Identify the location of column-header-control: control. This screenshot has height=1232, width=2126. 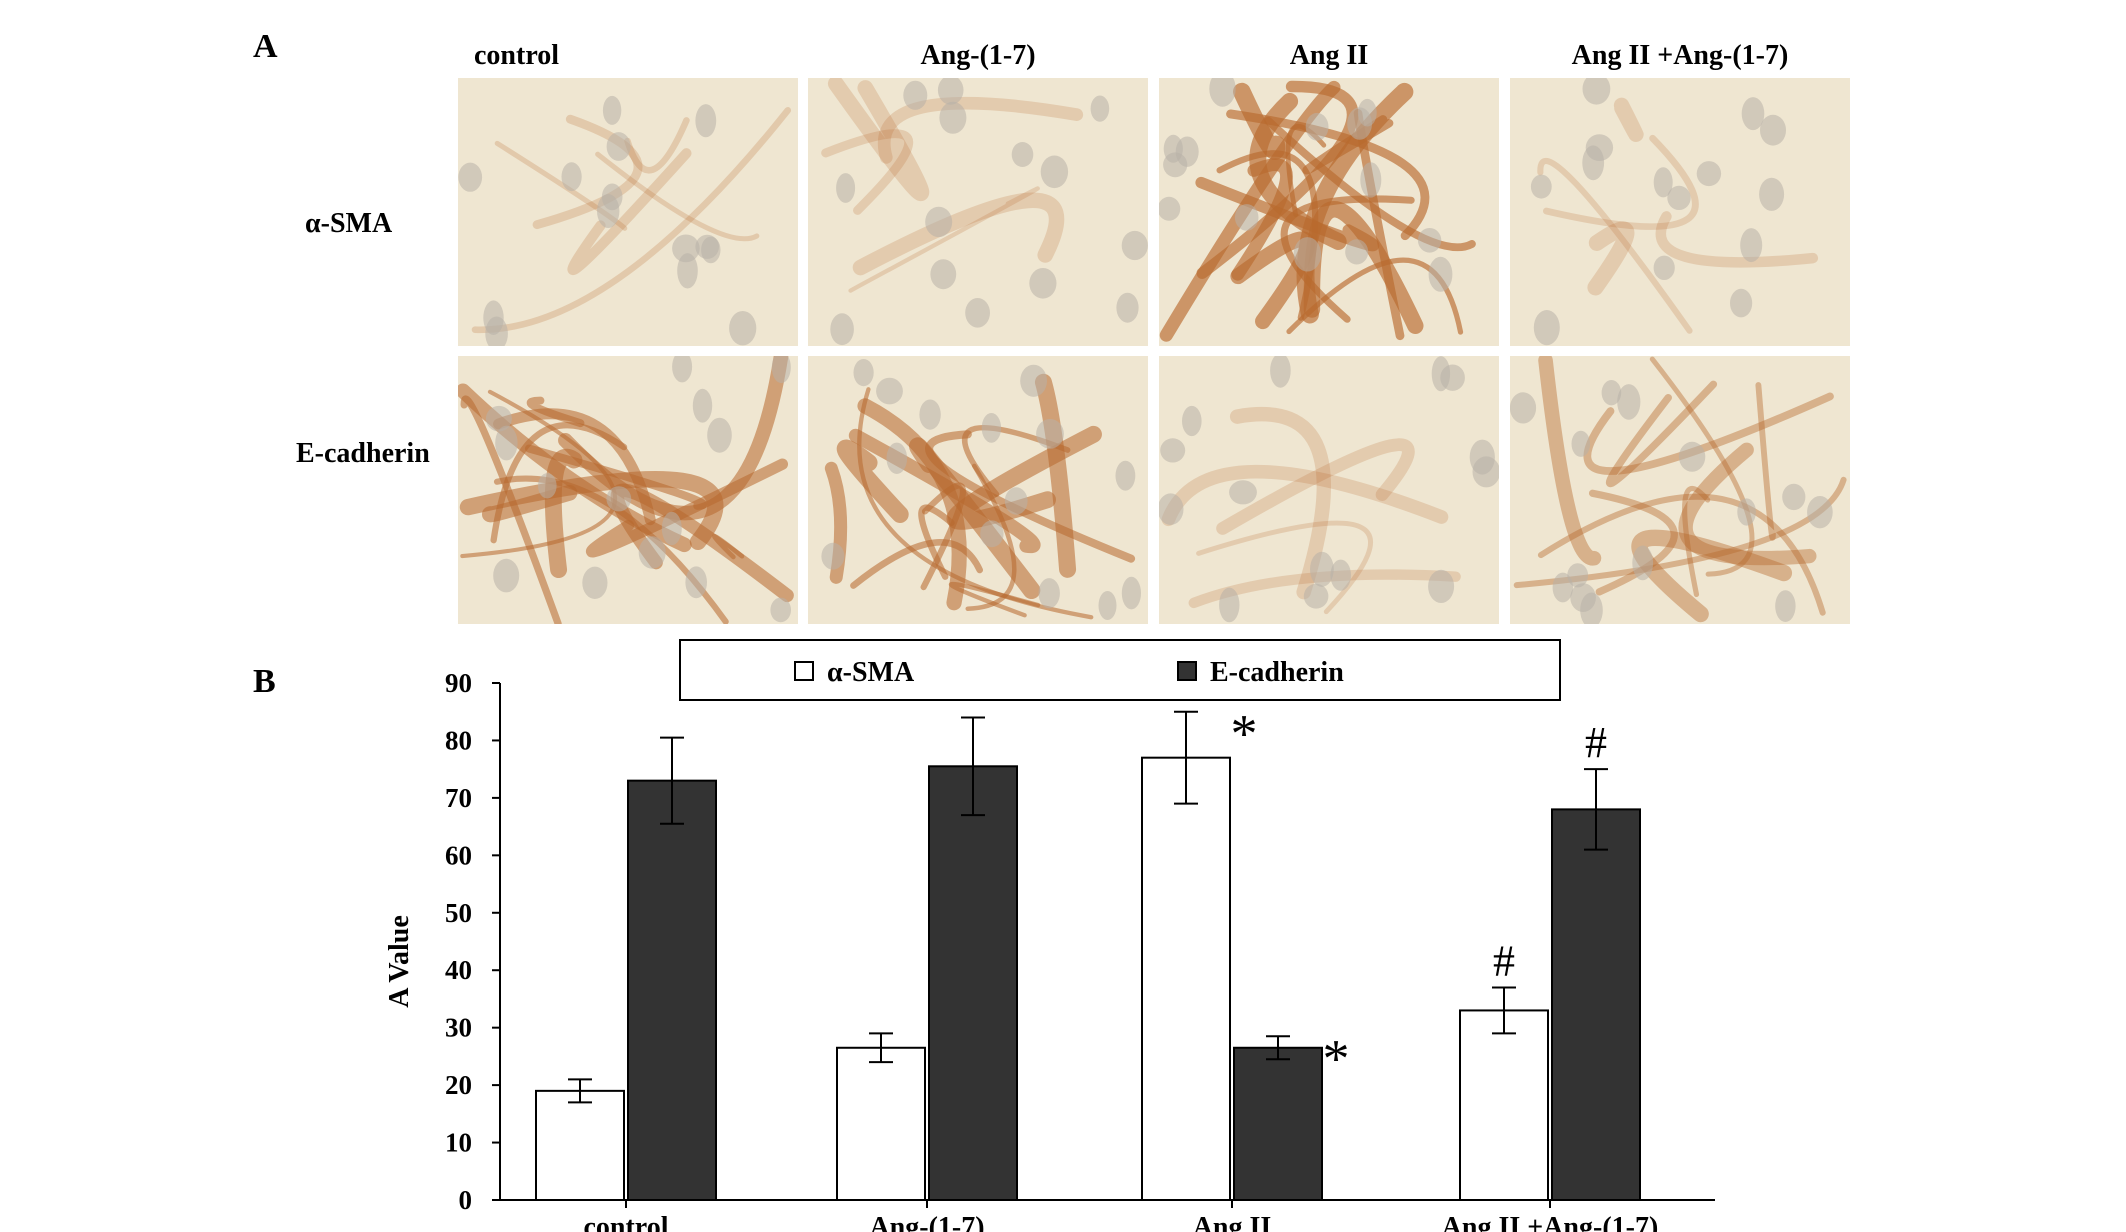
(517, 55).